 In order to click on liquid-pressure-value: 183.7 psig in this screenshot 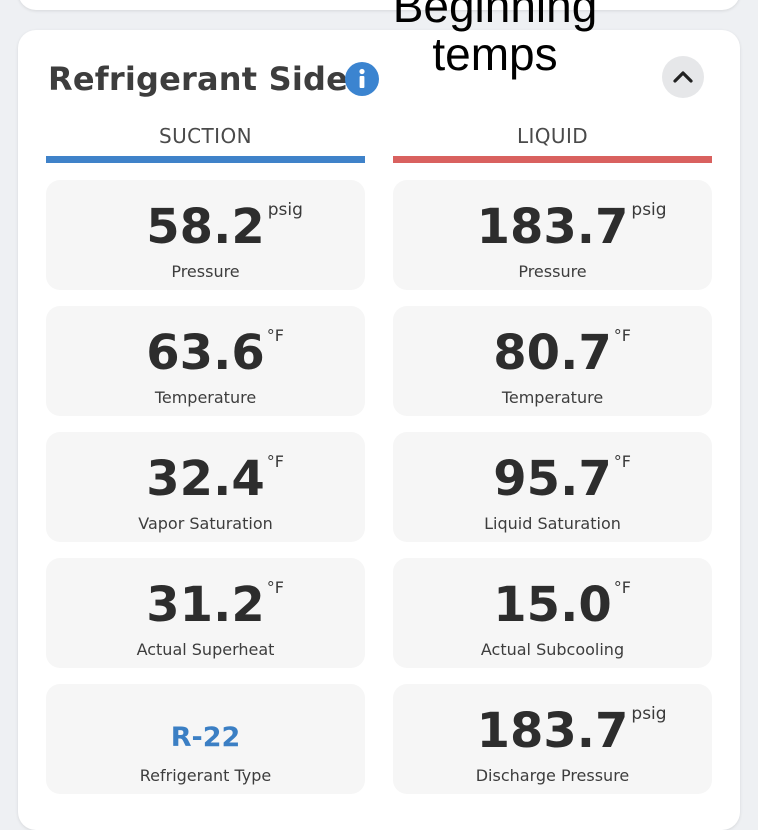, I will do `click(571, 227)`.